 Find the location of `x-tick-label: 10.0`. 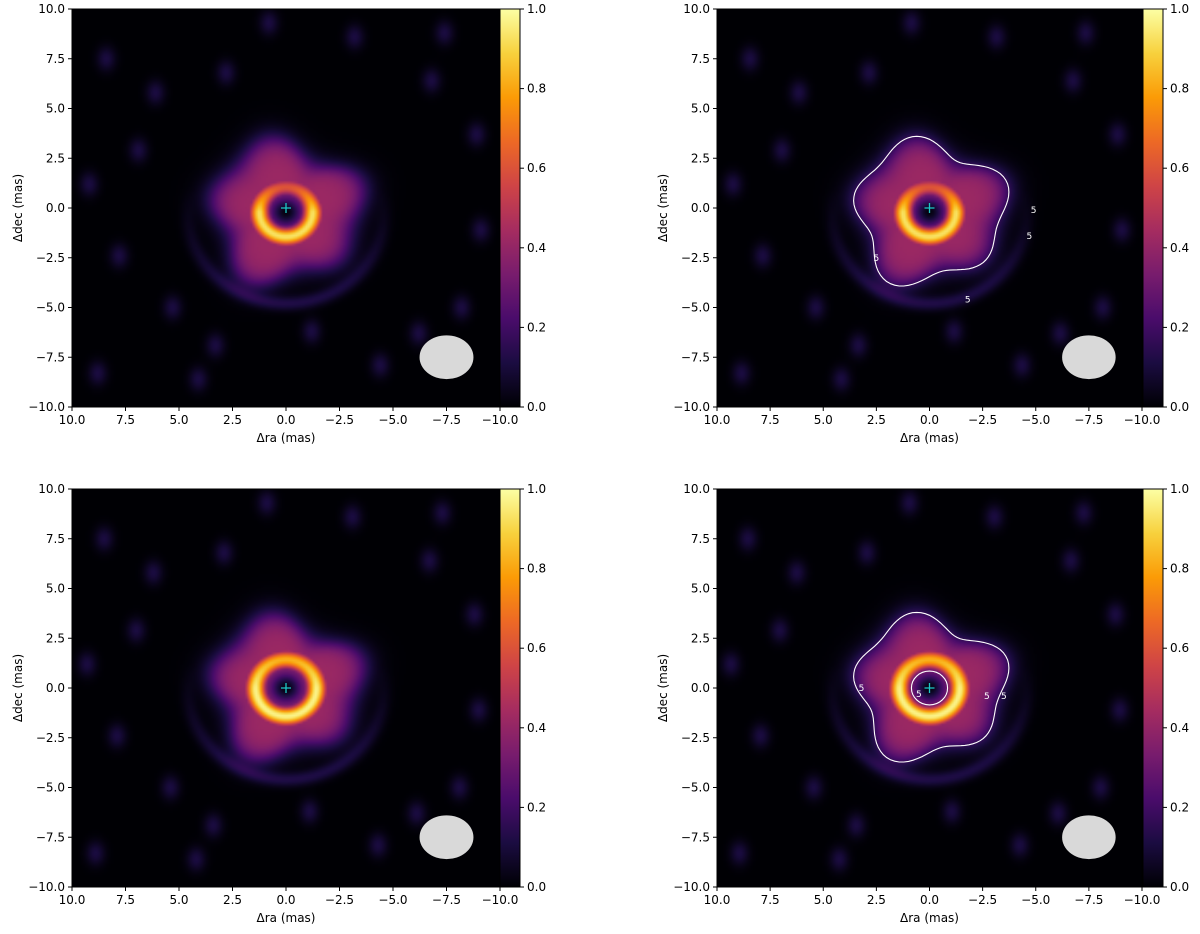

x-tick-label: 10.0 is located at coordinates (717, 900).